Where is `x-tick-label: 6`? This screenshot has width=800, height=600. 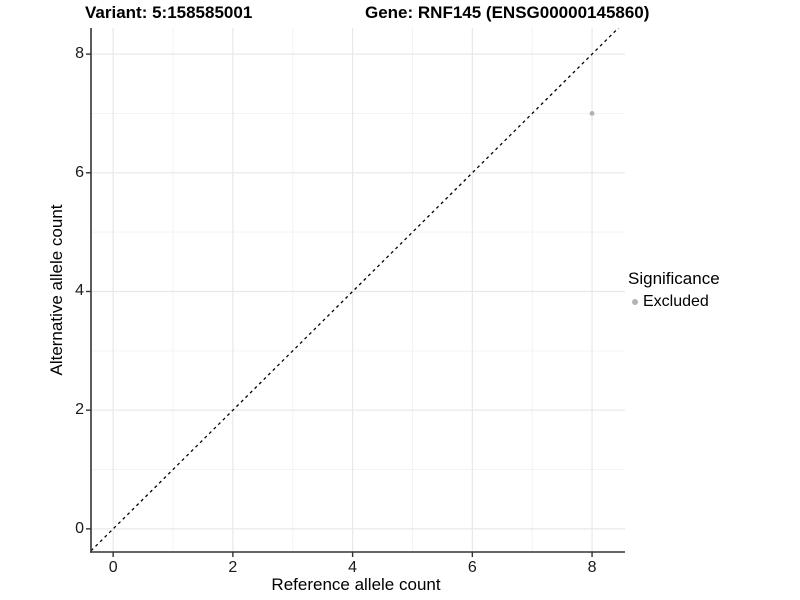
x-tick-label: 6 is located at coordinates (472, 567).